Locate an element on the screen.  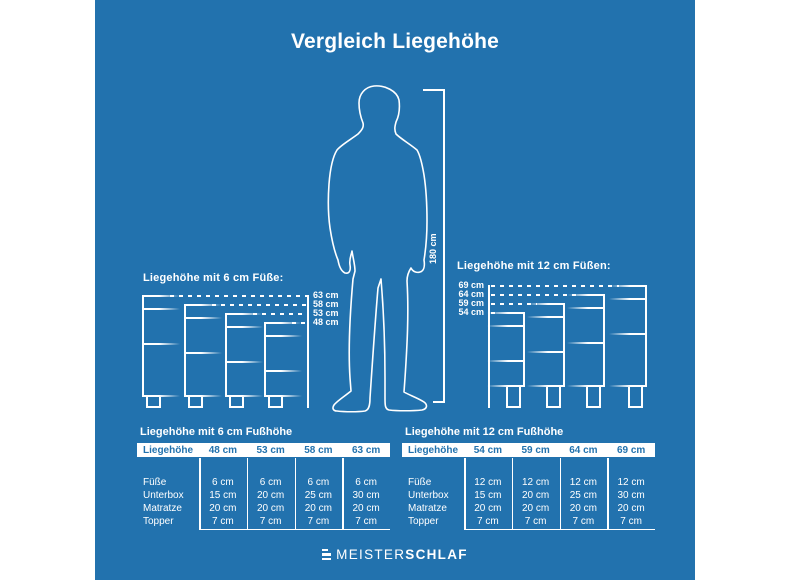
header-cell: 69 cm is located at coordinates (631, 450).